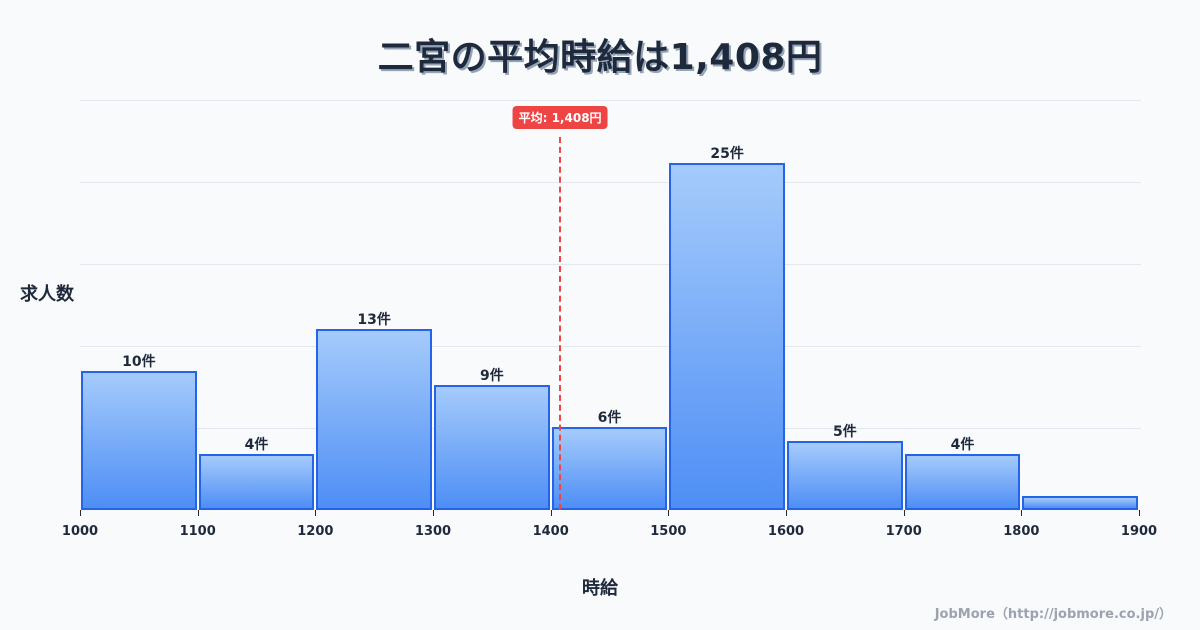 The height and width of the screenshot is (630, 1200). Describe the element at coordinates (550, 531) in the screenshot. I see `x-tick-label: 1400` at that location.